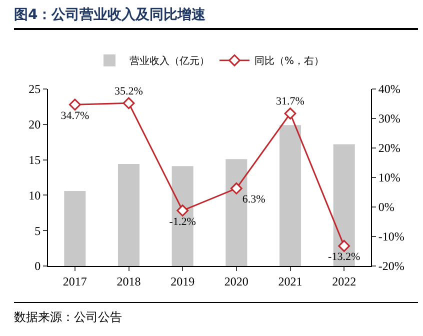 This screenshot has width=423, height=336. Describe the element at coordinates (389, 119) in the screenshot. I see `y2-tick-label: 30%` at that location.